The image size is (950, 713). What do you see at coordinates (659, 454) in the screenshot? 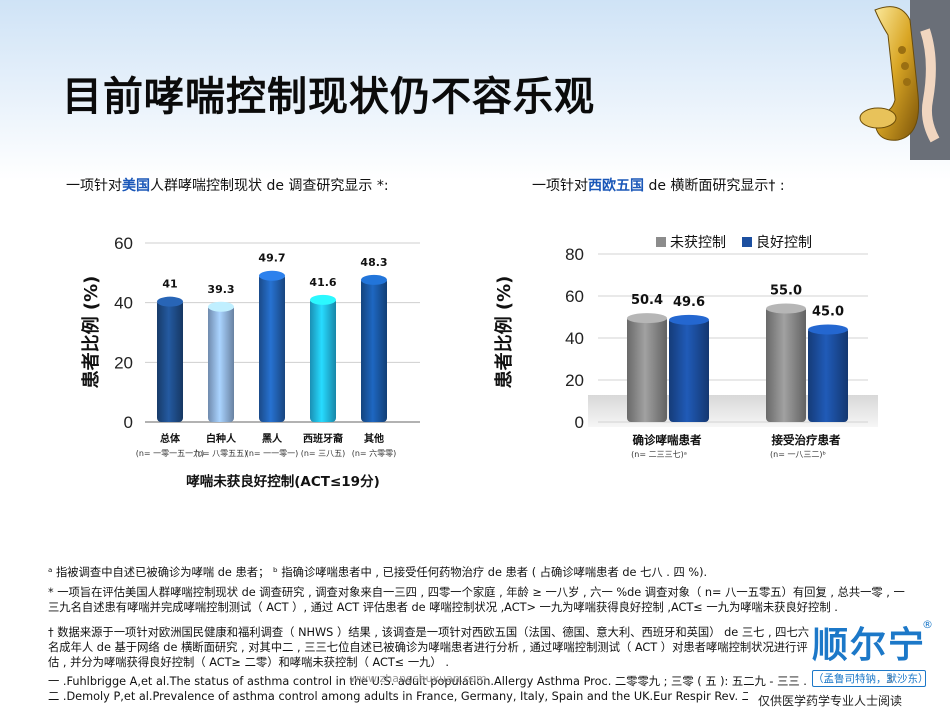
I see `chart2-category-note: (n= 二三三七)ᵃ` at bounding box center [659, 454].